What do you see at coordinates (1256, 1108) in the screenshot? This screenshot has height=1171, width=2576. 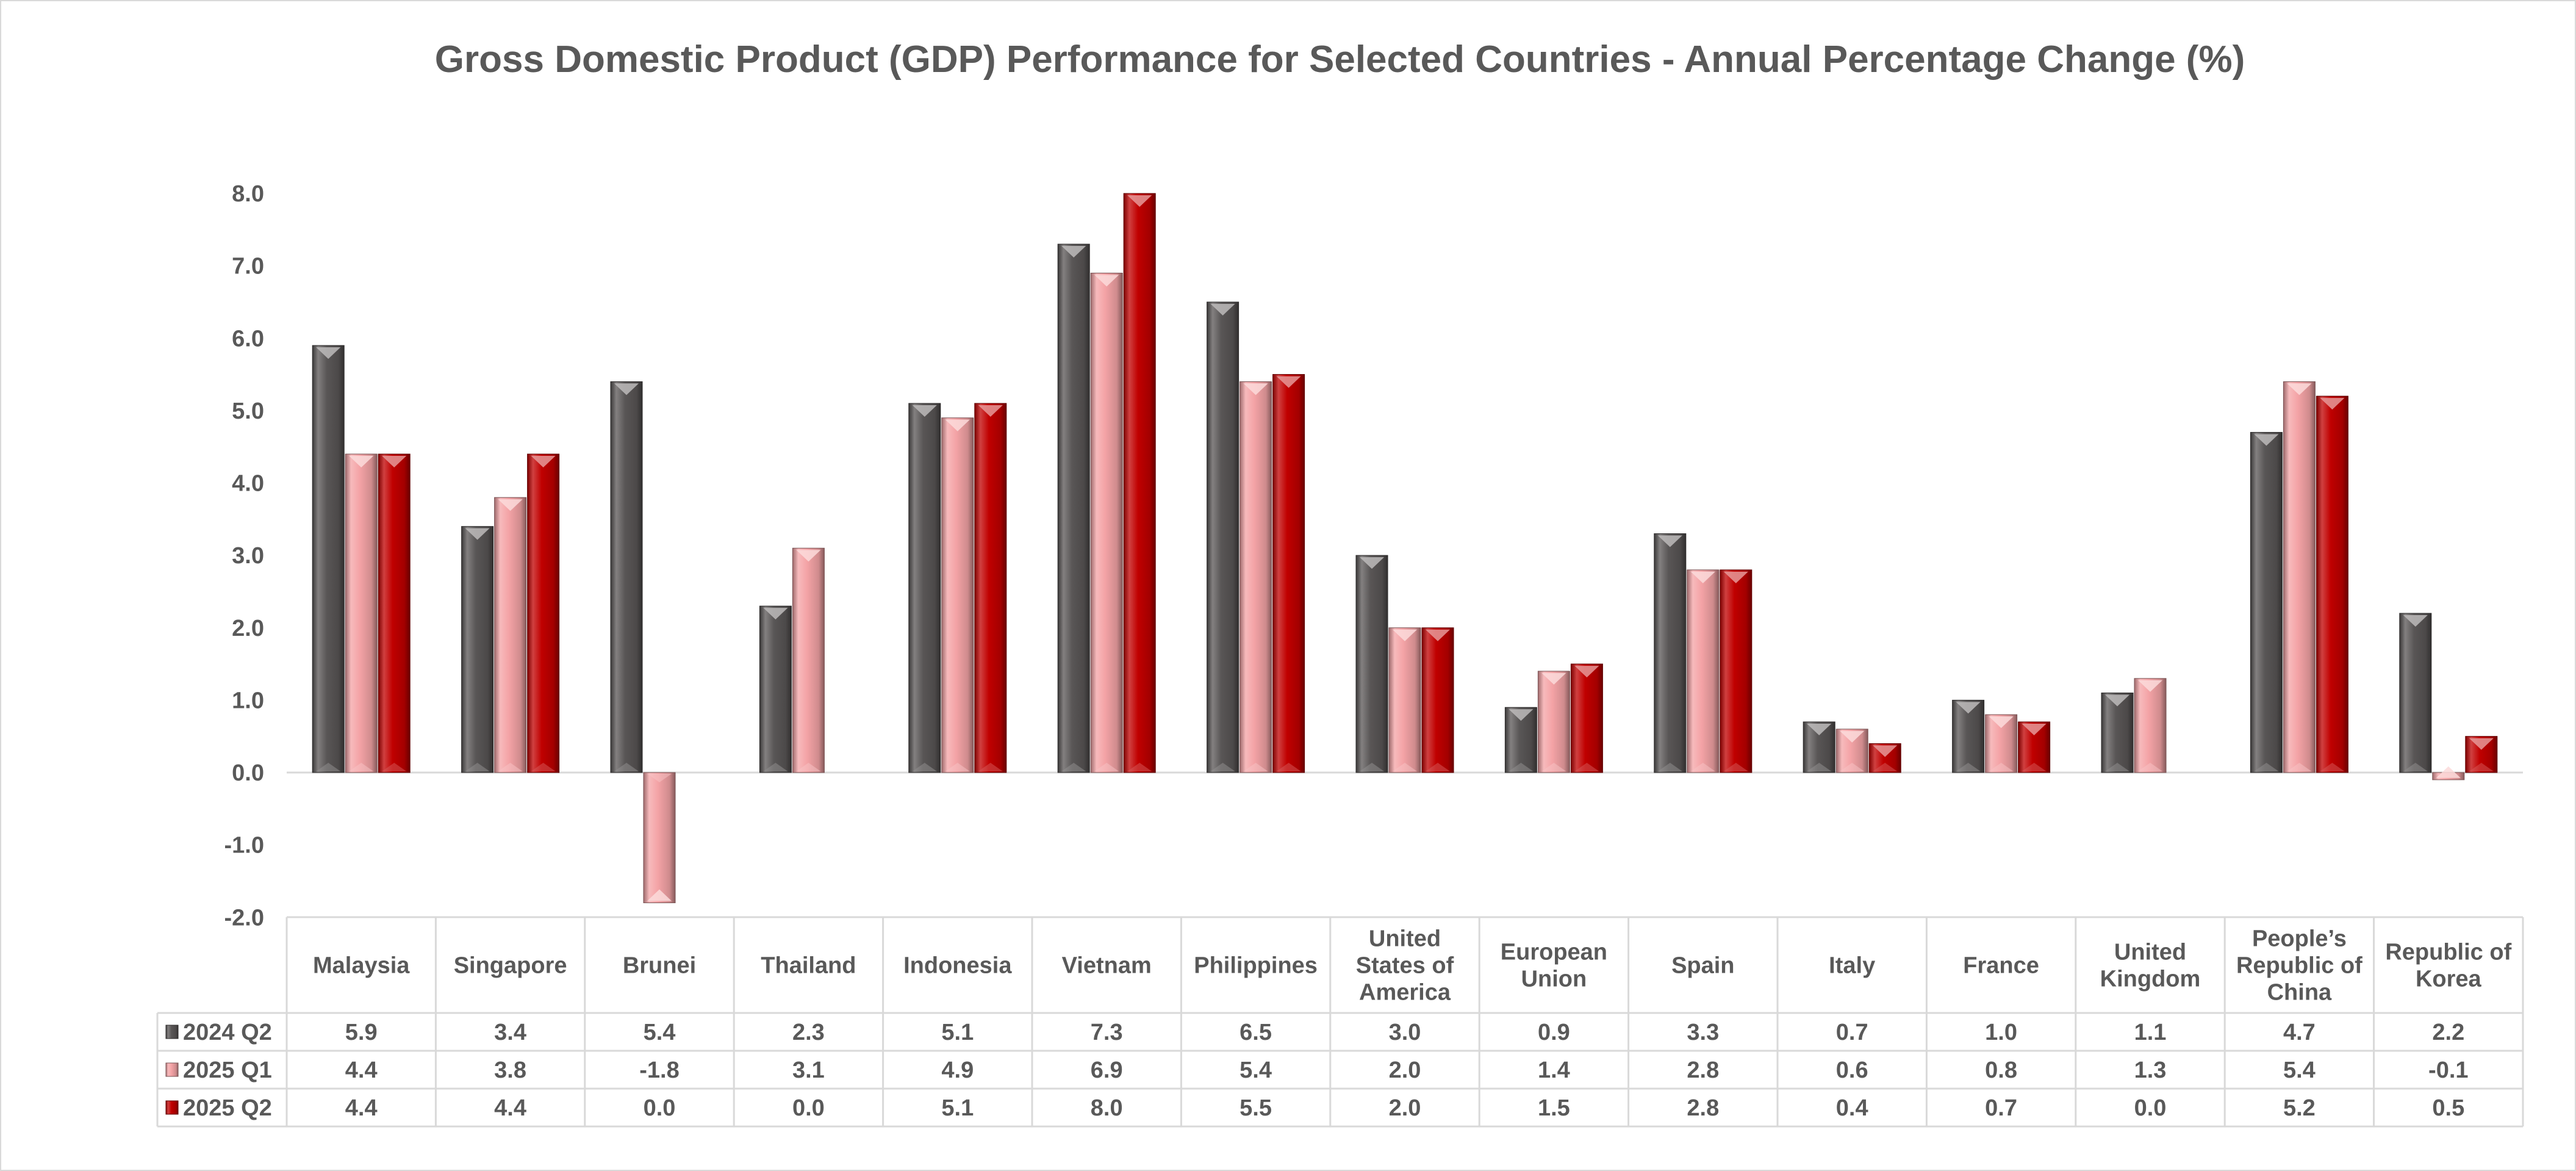 I see `data-label-philippines-2025-q2: 5.5` at bounding box center [1256, 1108].